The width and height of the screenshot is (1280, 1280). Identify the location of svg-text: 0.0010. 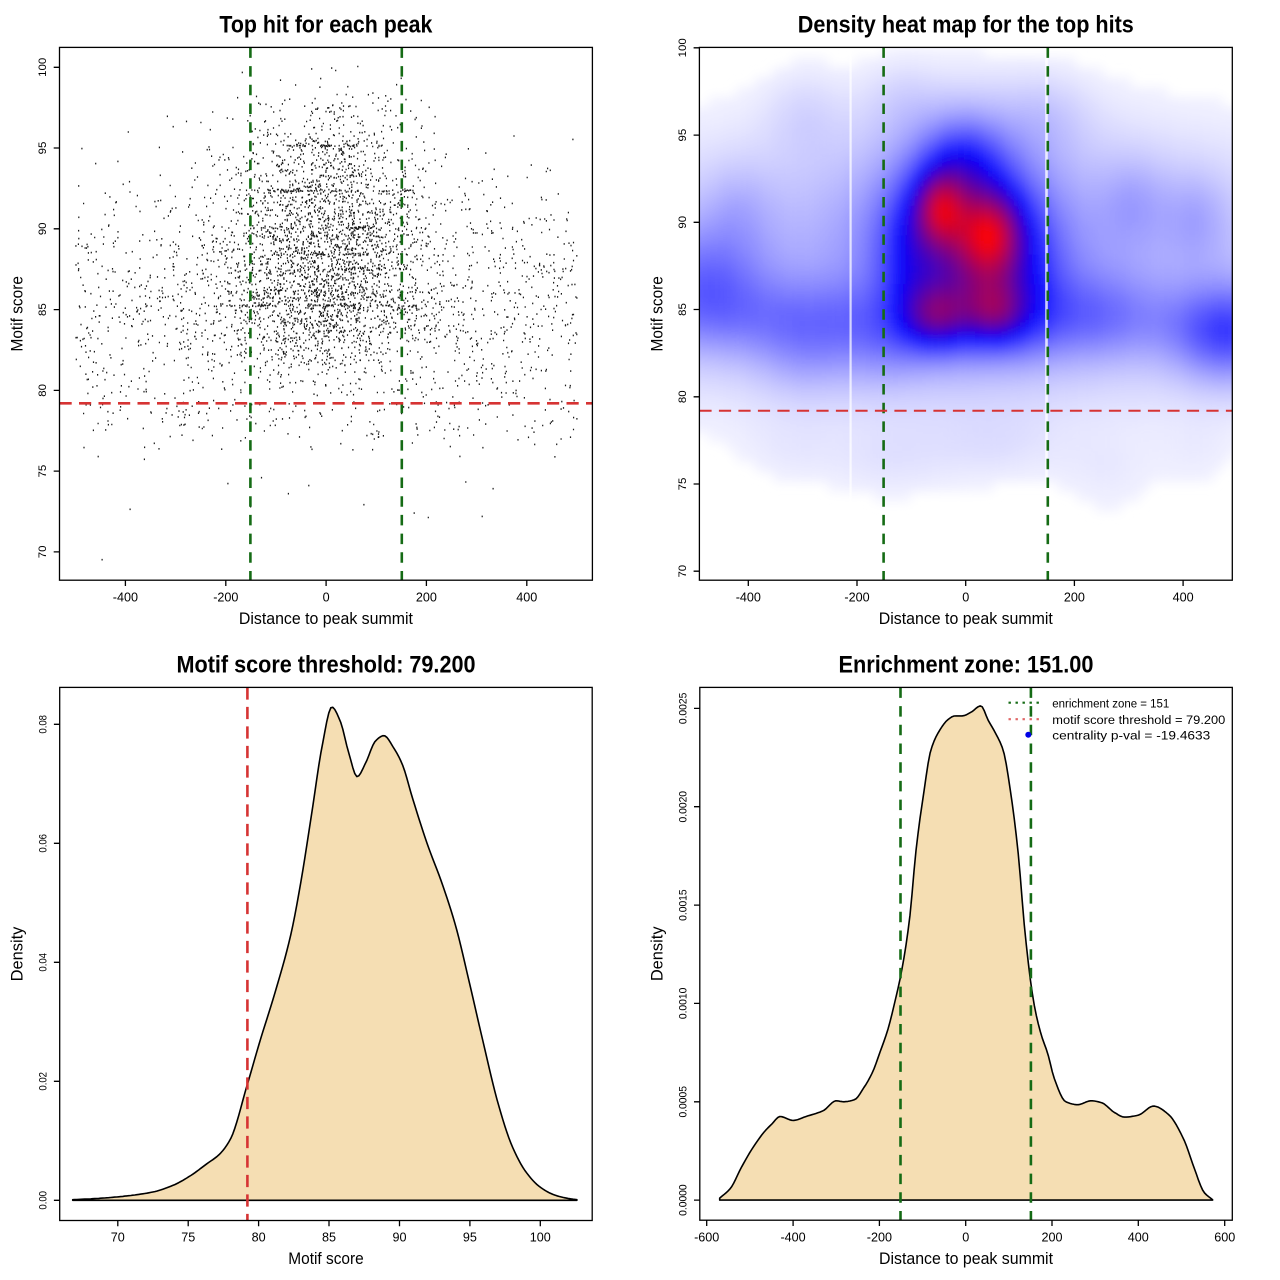
(683, 1004).